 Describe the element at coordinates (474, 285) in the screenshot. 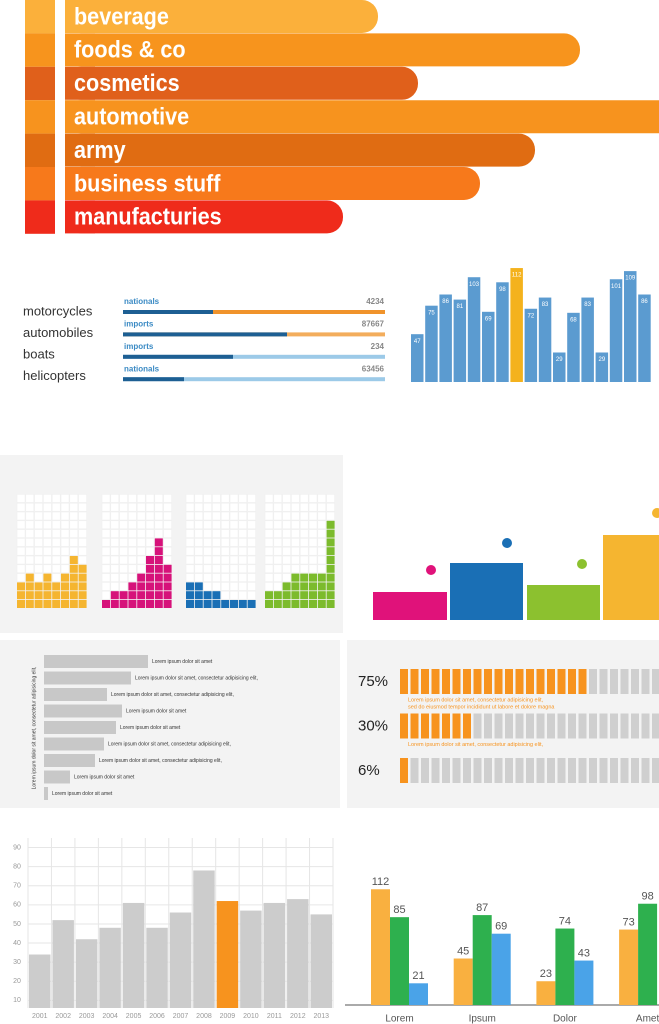

I see `value-label: 103` at that location.